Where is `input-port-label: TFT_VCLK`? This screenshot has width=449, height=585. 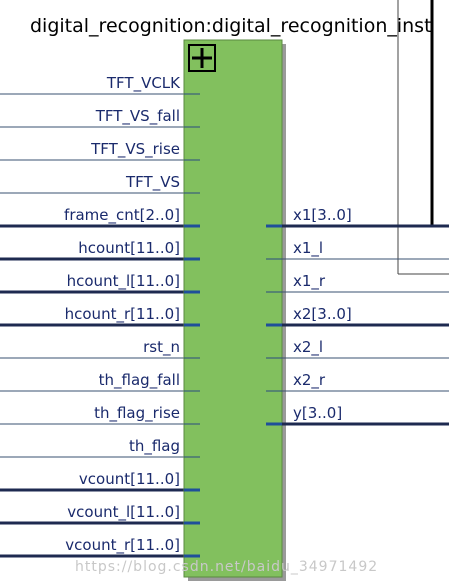 input-port-label: TFT_VCLK is located at coordinates (143, 83).